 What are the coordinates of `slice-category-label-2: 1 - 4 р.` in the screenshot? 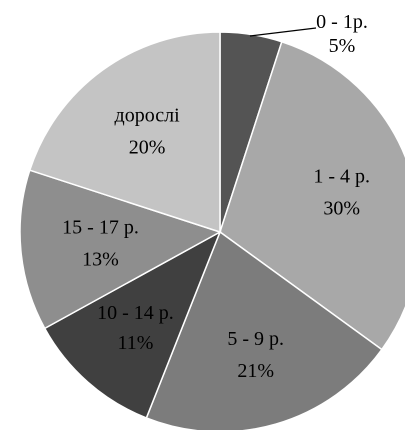 It's located at (341, 176).